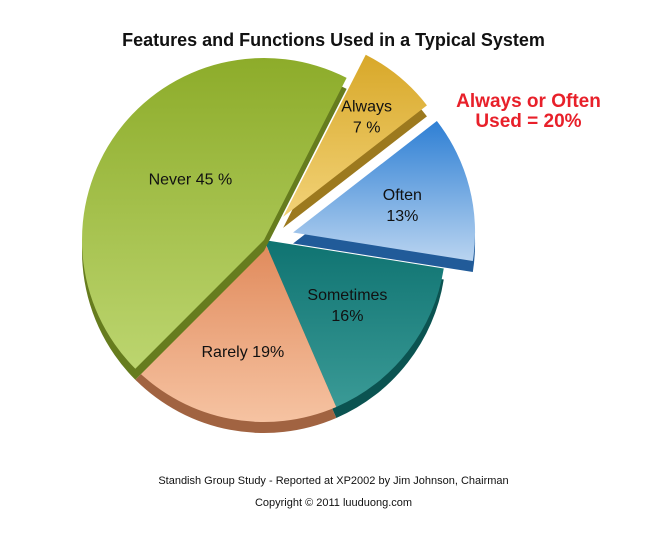 This screenshot has width=667, height=545. I want to click on slice-label-sometimes: Sometimes, so click(347, 295).